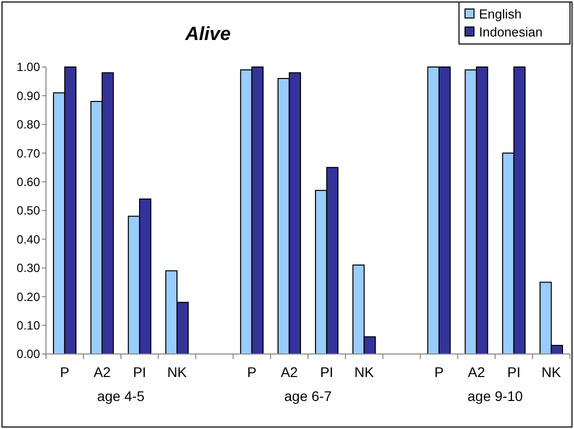 The height and width of the screenshot is (429, 574). What do you see at coordinates (308, 396) in the screenshot?
I see `text: age 6-7` at bounding box center [308, 396].